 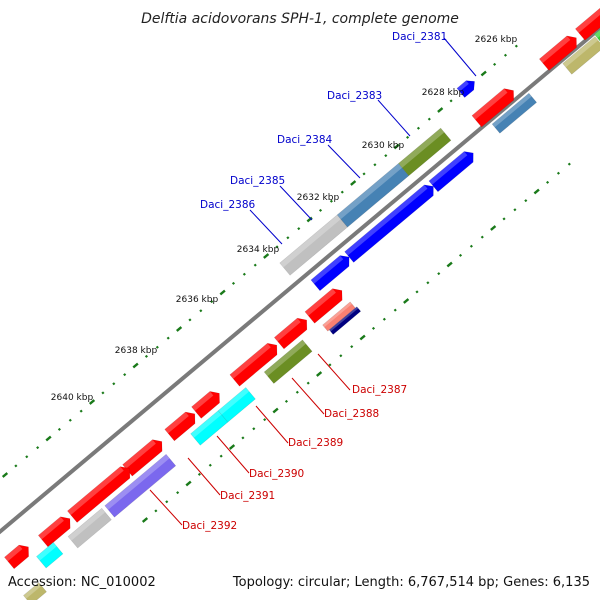 What do you see at coordinates (82, 582) in the screenshot?
I see `accession-text: Accession: NC_010002` at bounding box center [82, 582].